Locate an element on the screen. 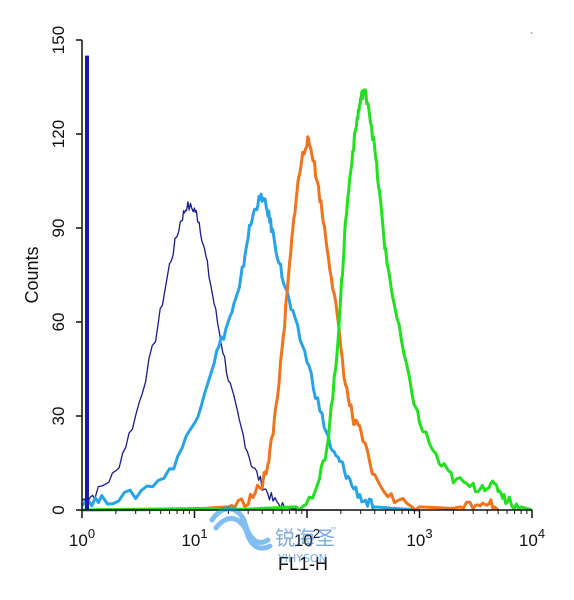  y-tick-label: 0 is located at coordinates (58, 509).